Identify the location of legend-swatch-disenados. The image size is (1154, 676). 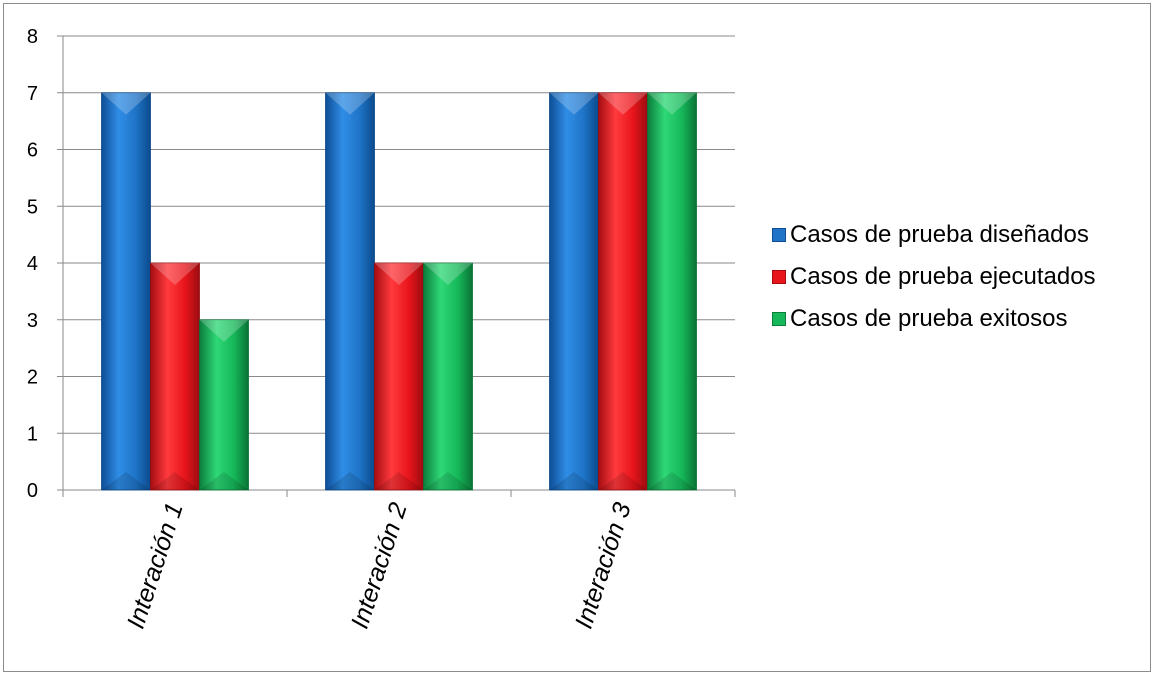
(779, 235).